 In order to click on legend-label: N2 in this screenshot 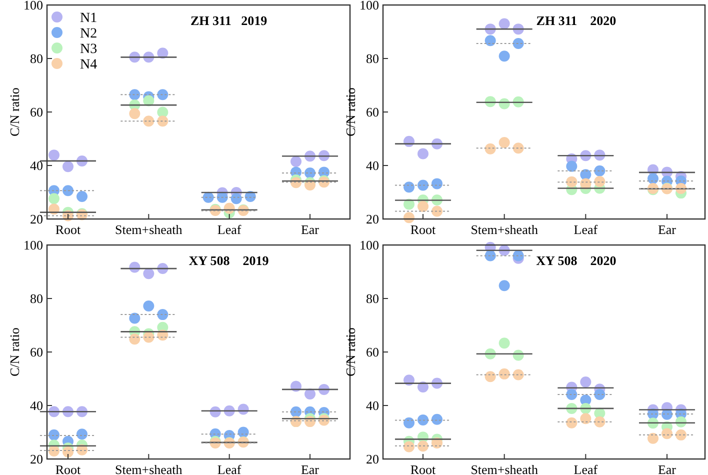, I will do `click(89, 34)`.